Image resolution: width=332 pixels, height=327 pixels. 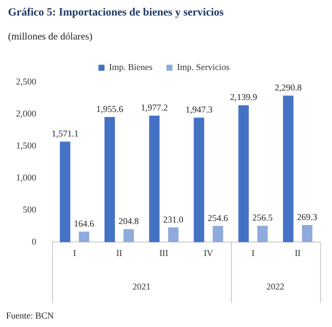 I want to click on y-tick-label: 2,000, so click(x=26, y=113).